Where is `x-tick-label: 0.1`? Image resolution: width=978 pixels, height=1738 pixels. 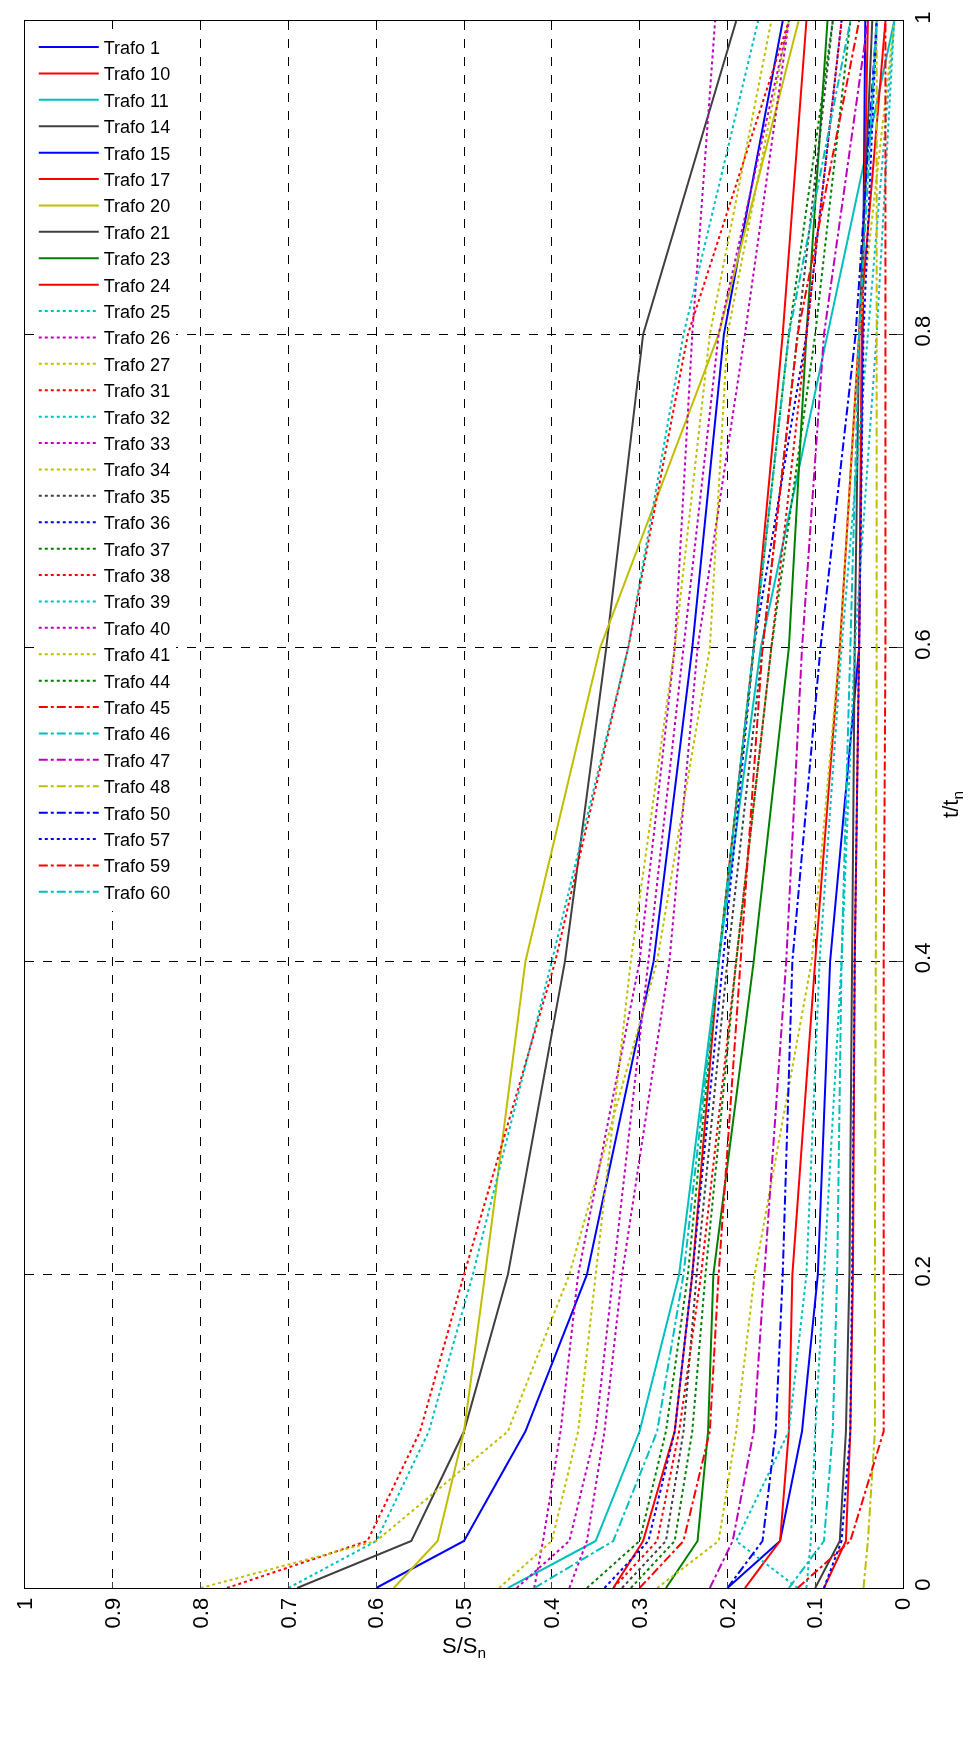 x-tick-label: 0.1 is located at coordinates (815, 1613).